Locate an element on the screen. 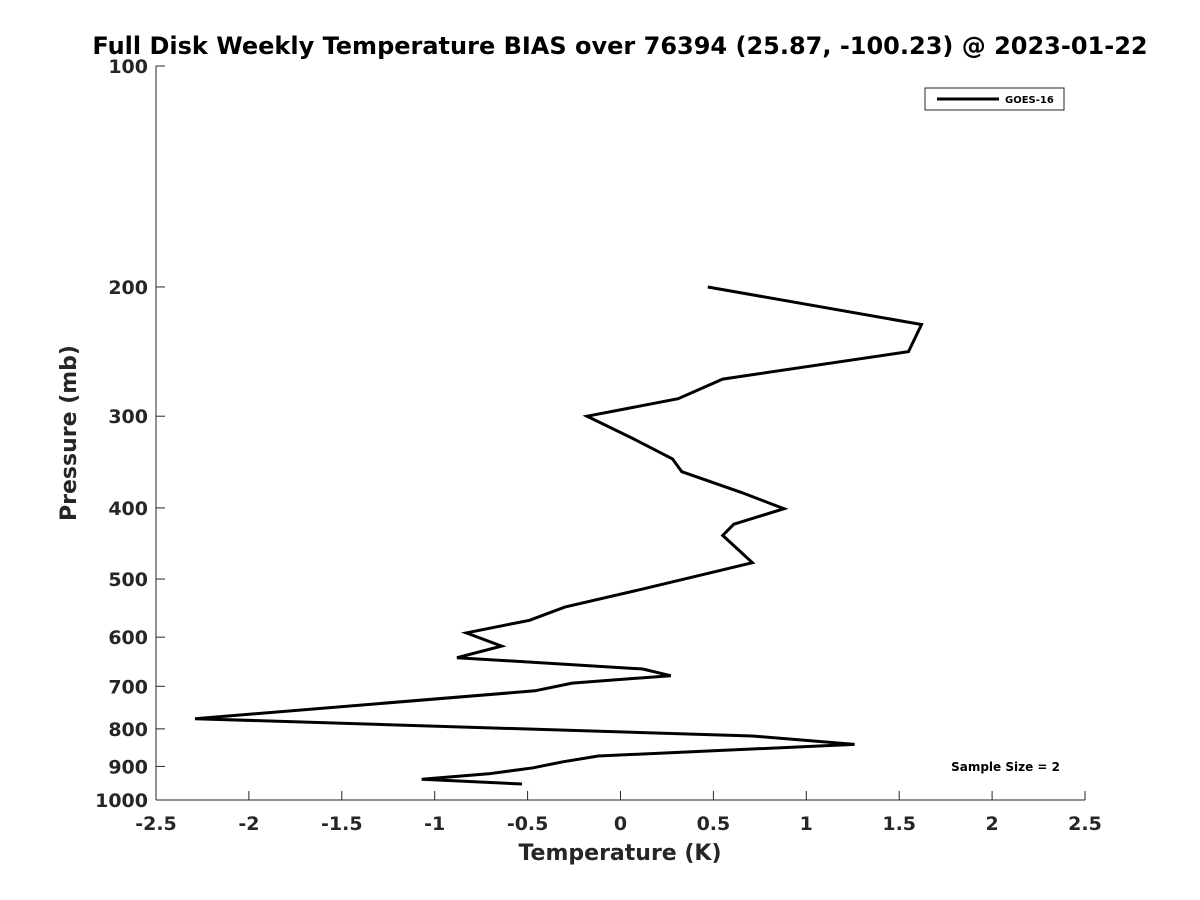 The image size is (1200, 900). x-tick-label: 1 is located at coordinates (806, 824).